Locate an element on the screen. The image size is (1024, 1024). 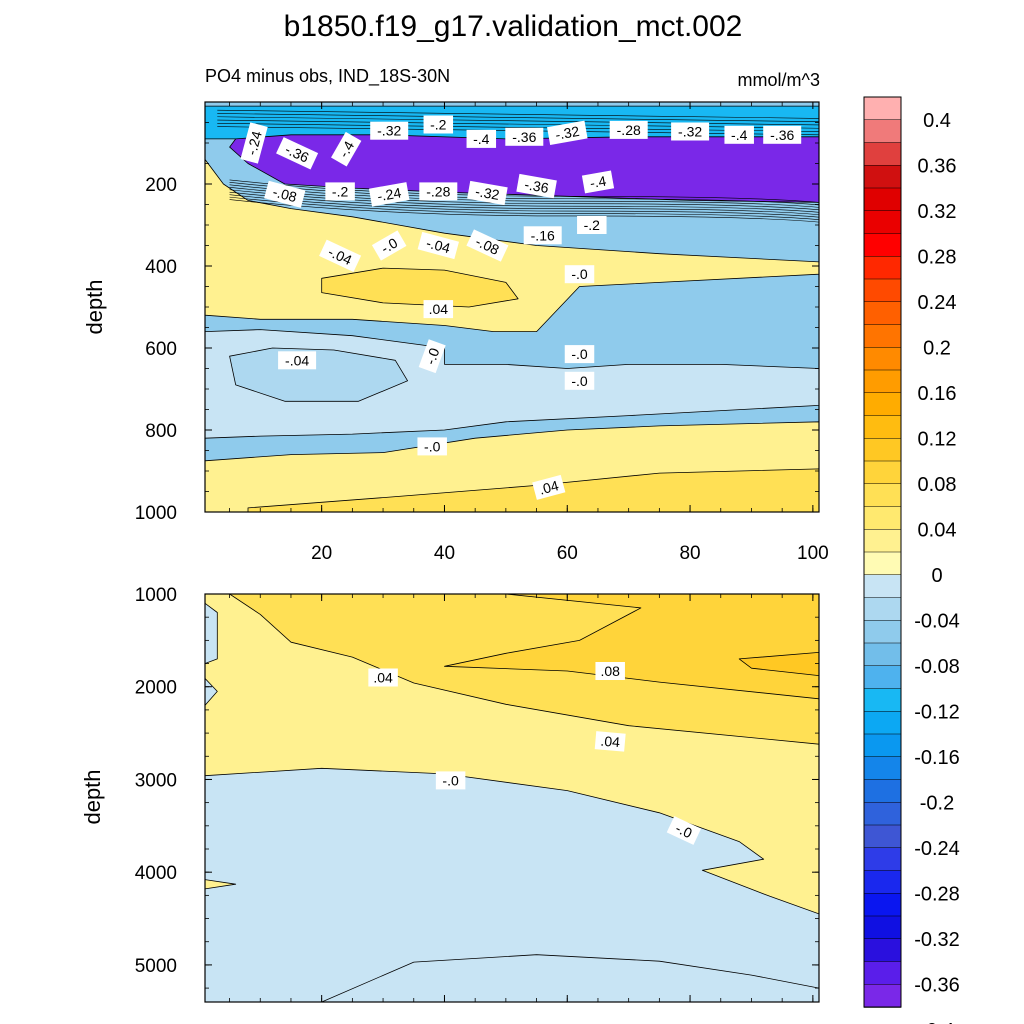
figure-title: b1850.f19_g17.validation_mct.002 is located at coordinates (513, 26).